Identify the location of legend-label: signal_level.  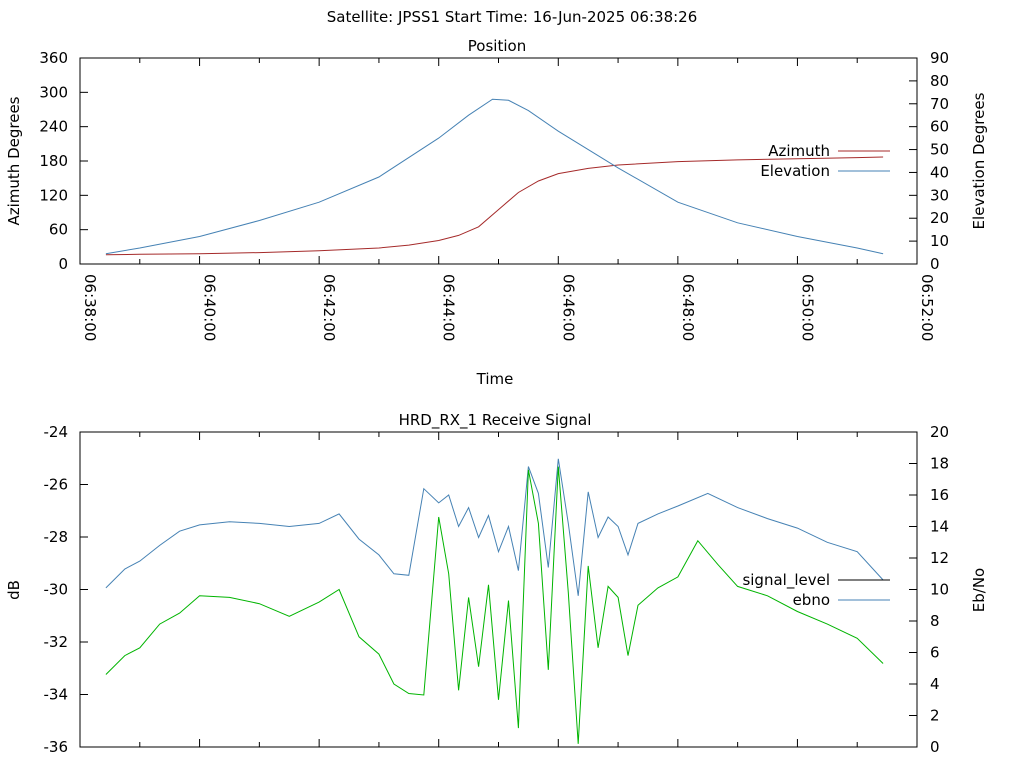
(786, 580).